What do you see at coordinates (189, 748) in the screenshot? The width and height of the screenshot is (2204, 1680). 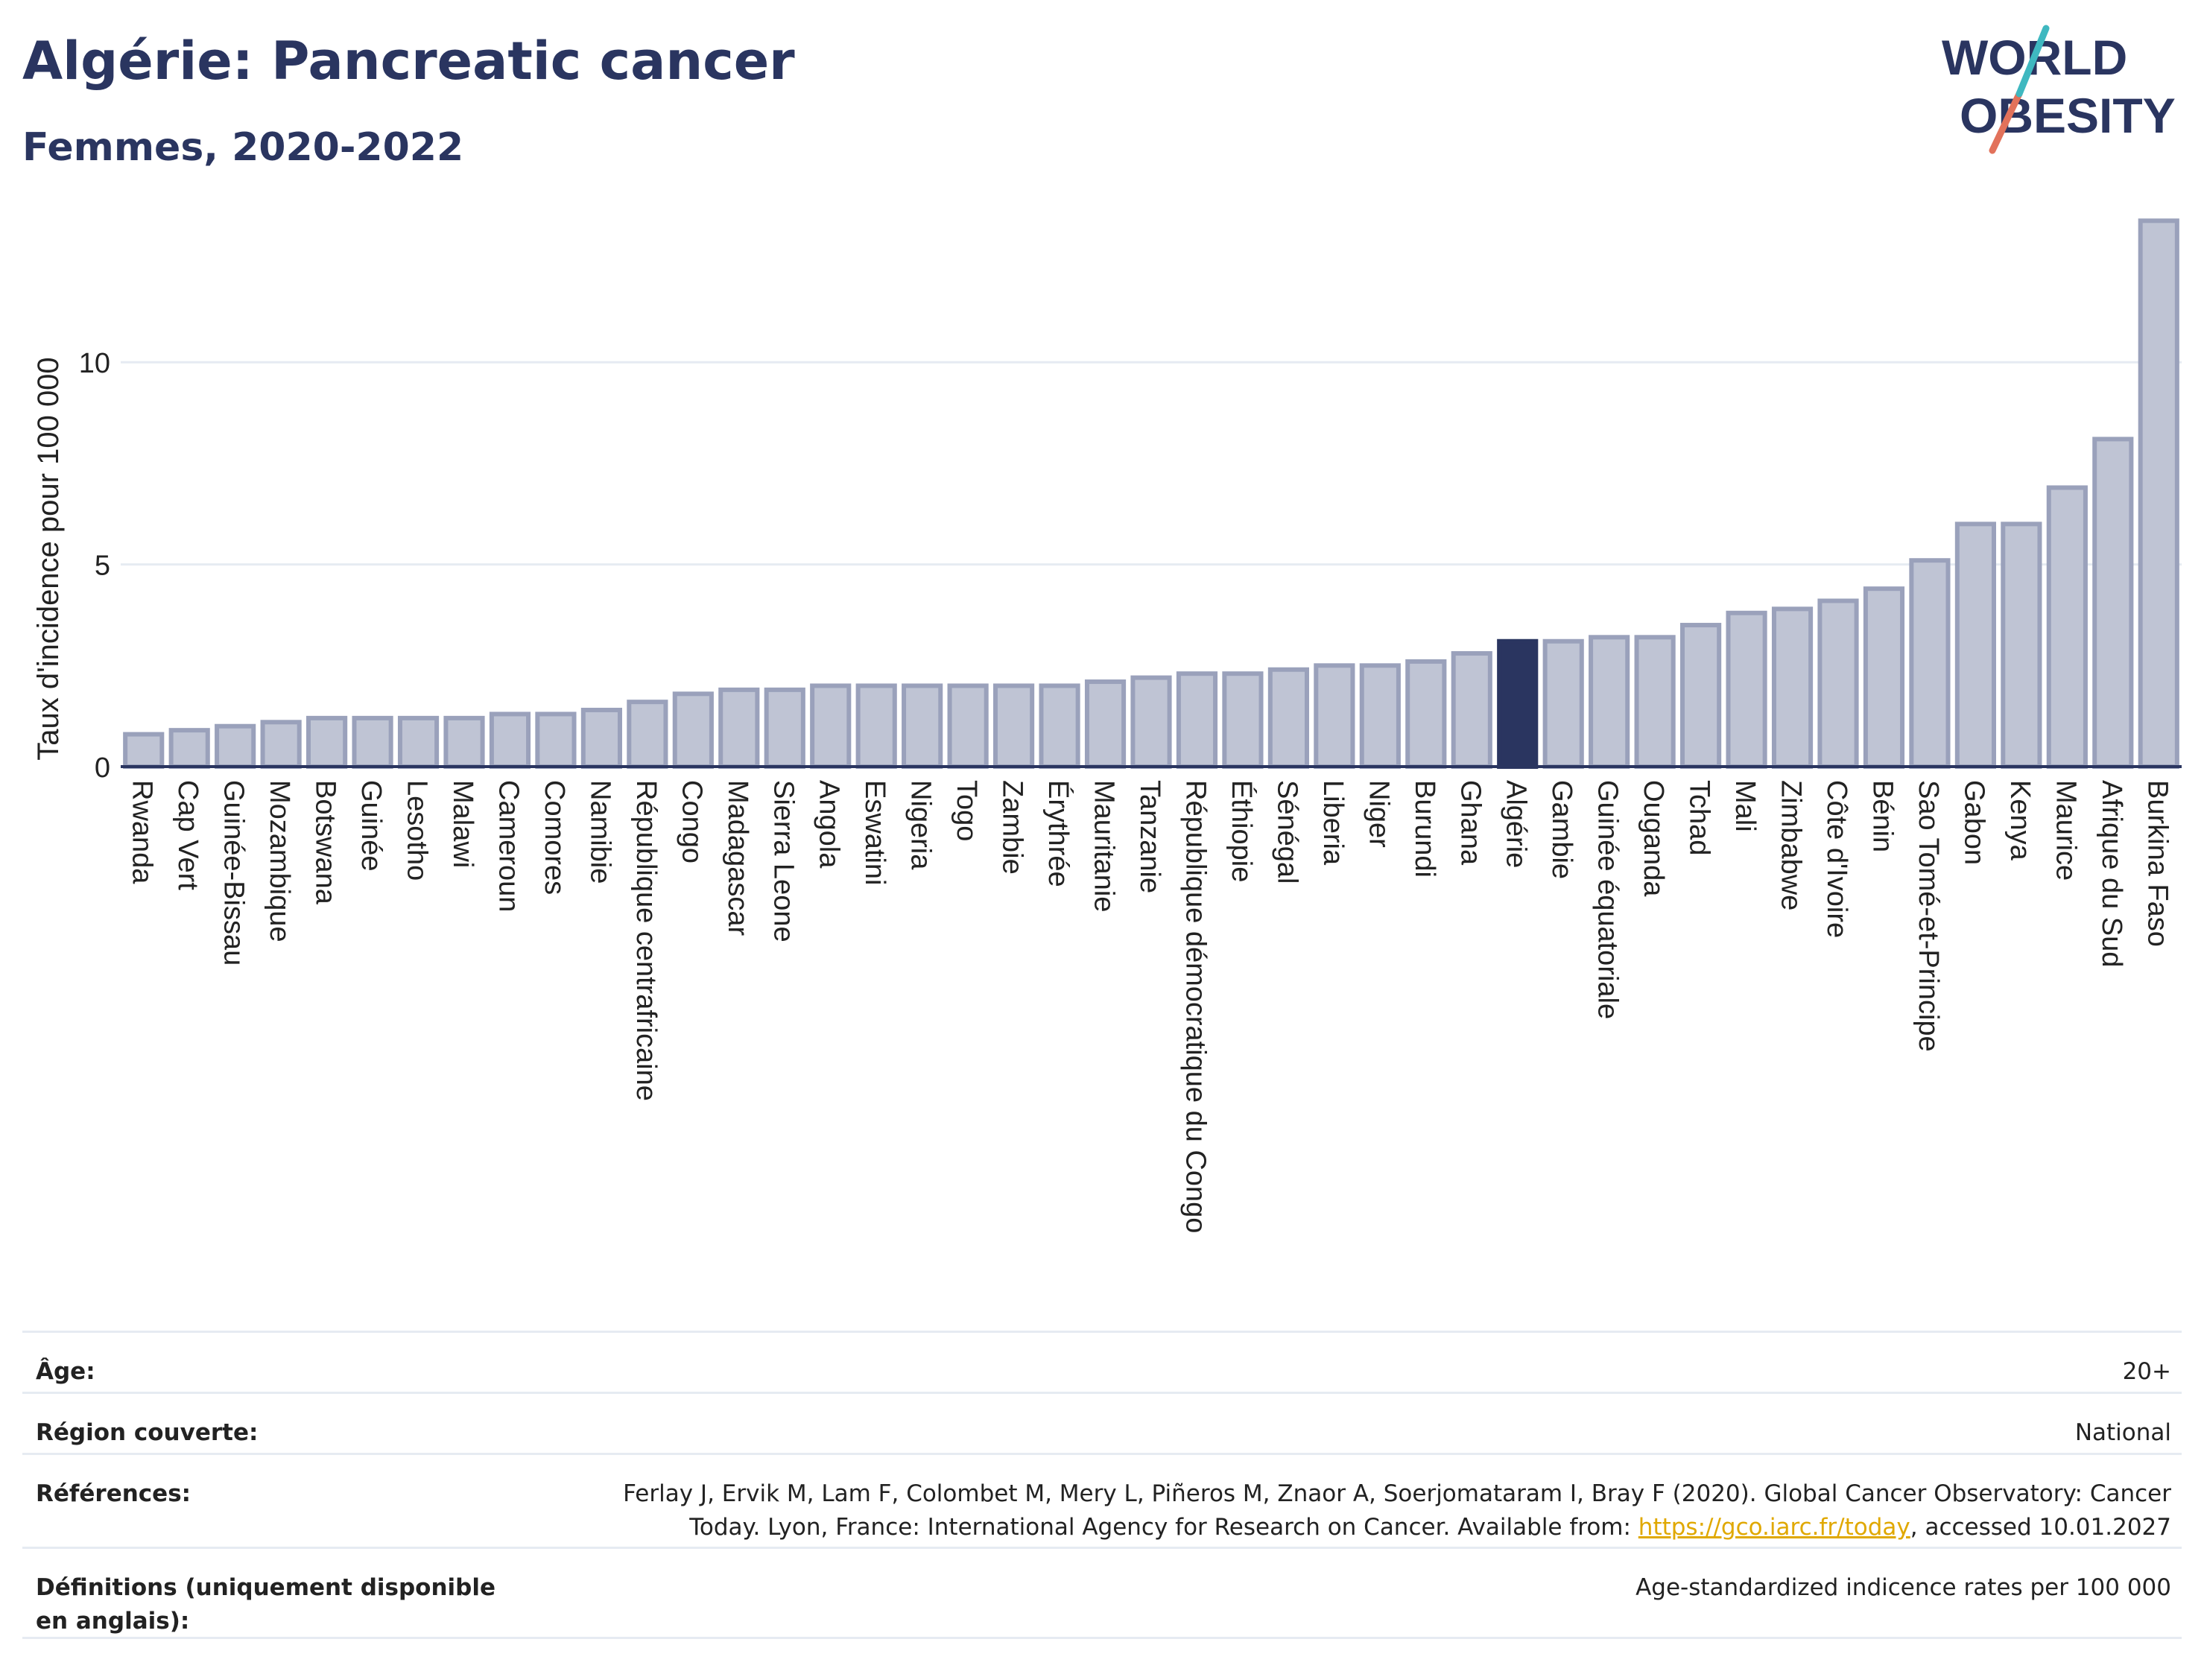 I see `bar-cap-vert` at bounding box center [189, 748].